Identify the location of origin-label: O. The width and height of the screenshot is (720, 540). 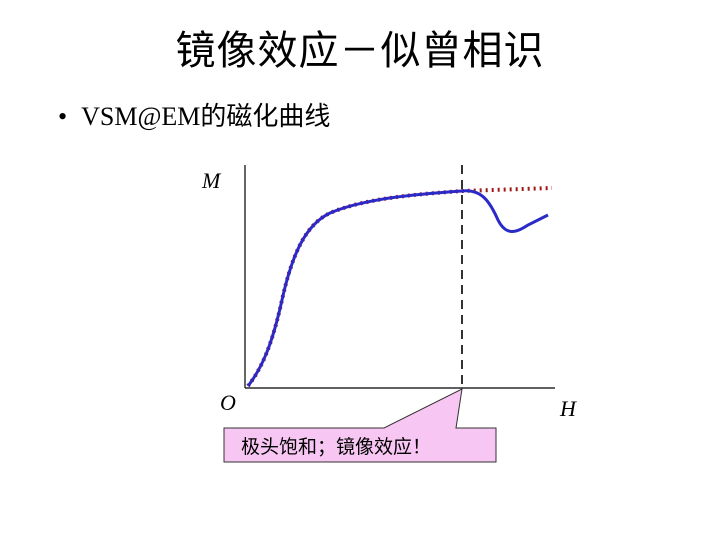
(228, 402).